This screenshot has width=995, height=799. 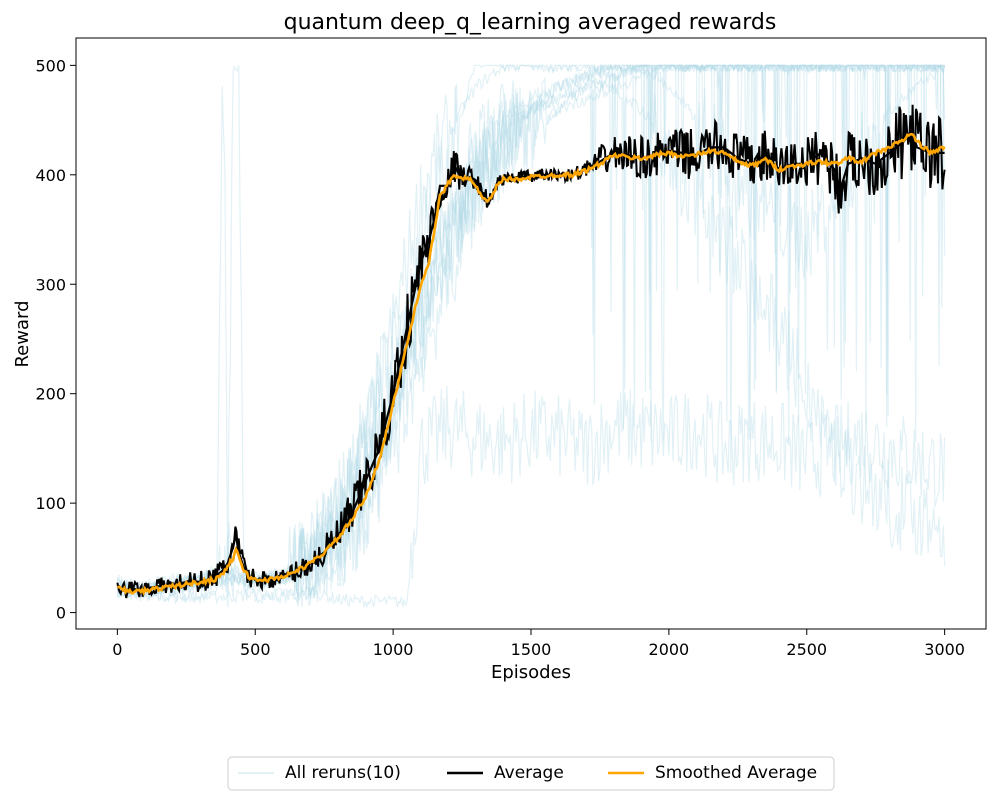 What do you see at coordinates (61, 613) in the screenshot?
I see `y-tick-label: 0` at bounding box center [61, 613].